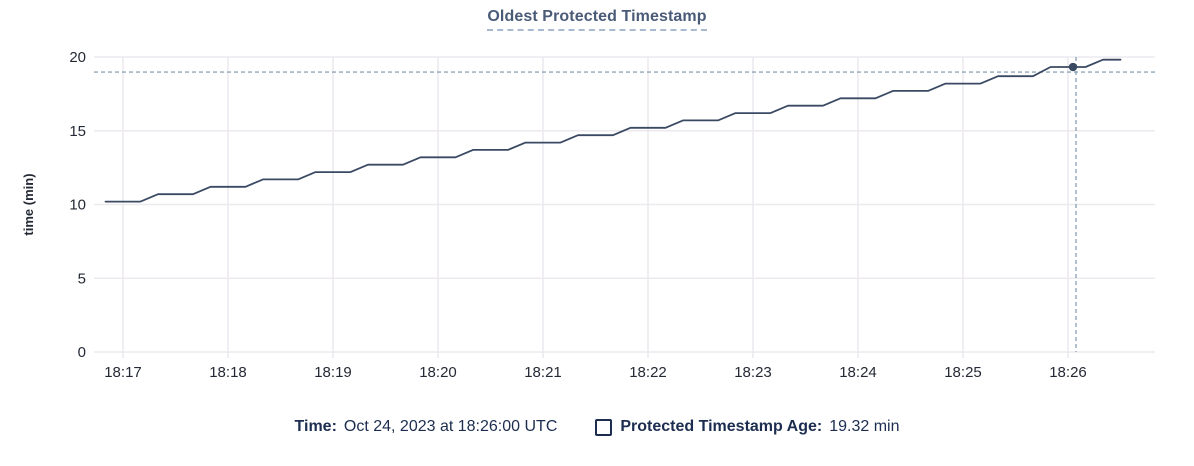  I want to click on time-label: Time:, so click(315, 426).